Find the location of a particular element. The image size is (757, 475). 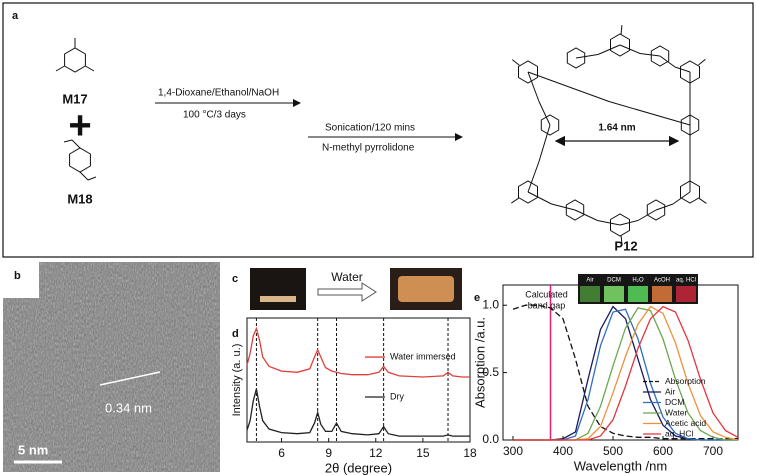

y-axis-label: Intensity (a. u.) is located at coordinates (237, 380).